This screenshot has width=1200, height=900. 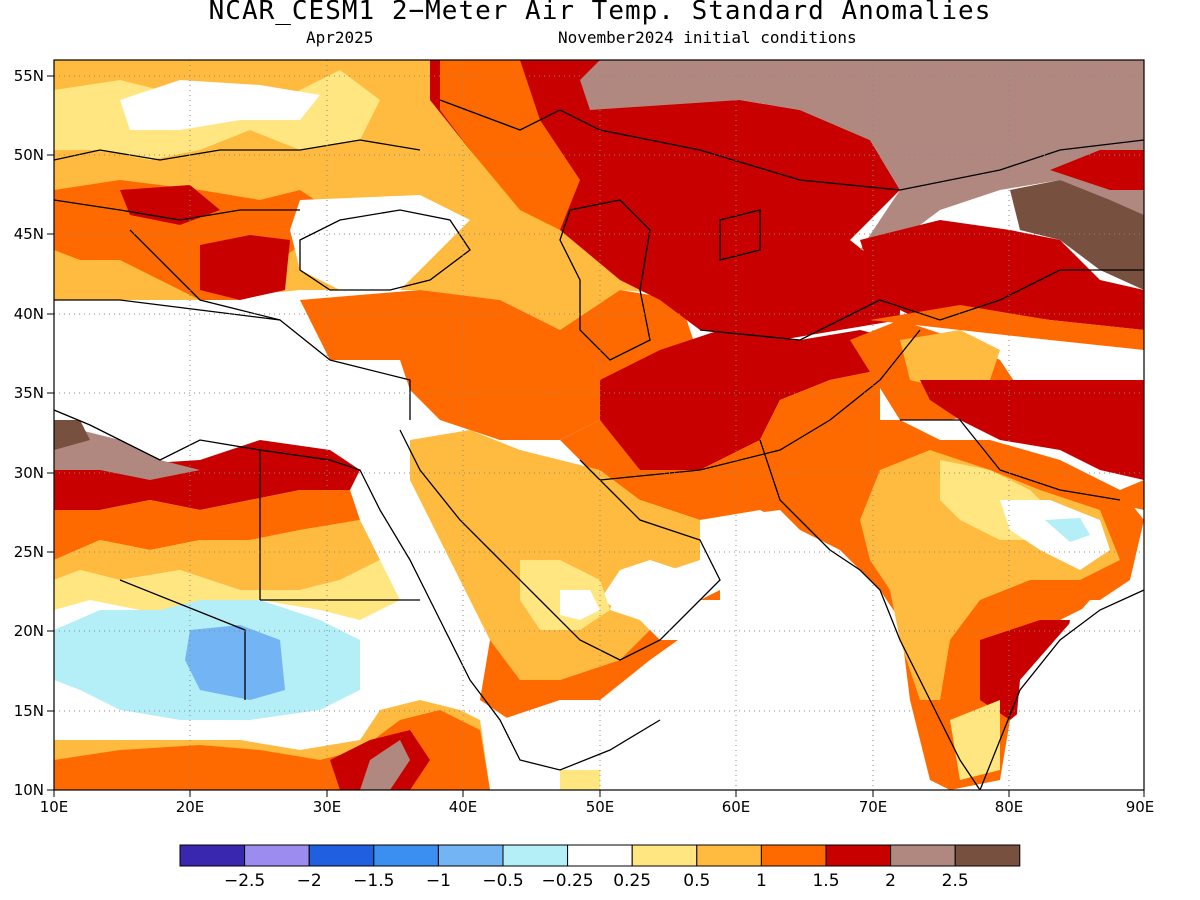 What do you see at coordinates (29, 433) in the screenshot?
I see `lat-labels: 10N 15N 20N 25N 30N 35N 40N 45N 50N 55N` at bounding box center [29, 433].